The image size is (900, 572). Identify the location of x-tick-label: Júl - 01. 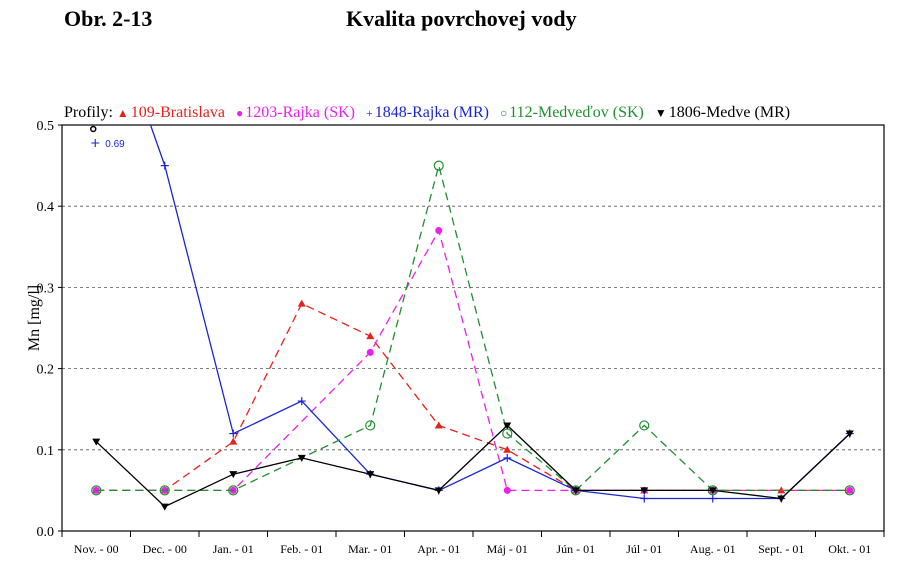
(644, 549).